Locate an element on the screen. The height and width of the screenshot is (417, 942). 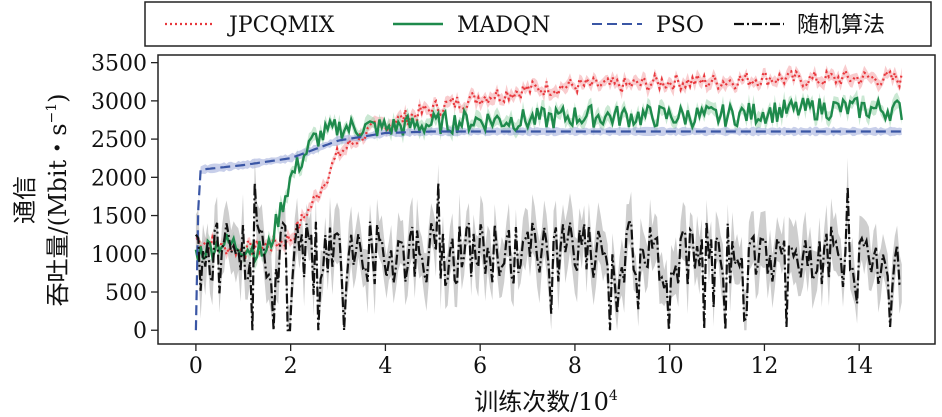
x-tick-label: 14 is located at coordinates (859, 366).